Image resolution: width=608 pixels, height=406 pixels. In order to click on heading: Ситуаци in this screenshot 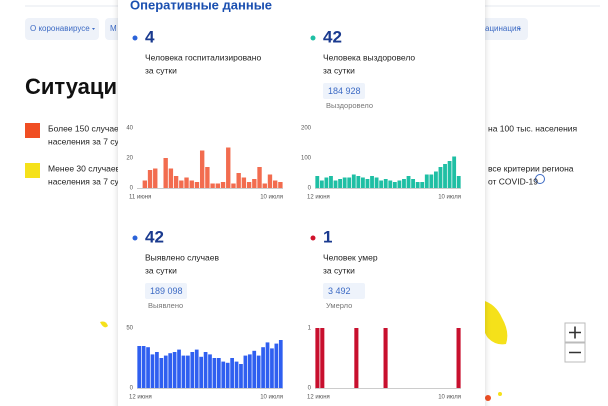, I will do `click(71, 86)`.